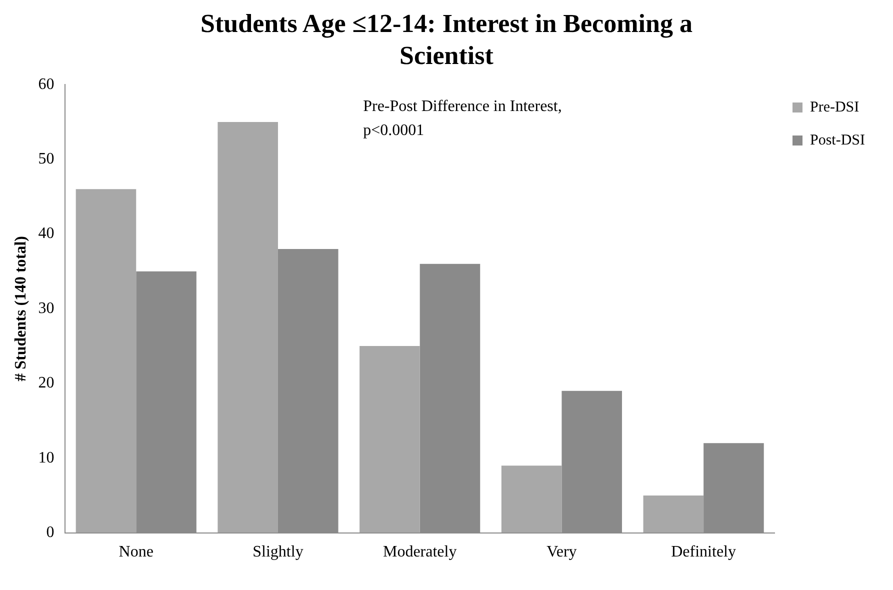 The width and height of the screenshot is (893, 590). I want to click on y-tick-label: 20, so click(46, 383).